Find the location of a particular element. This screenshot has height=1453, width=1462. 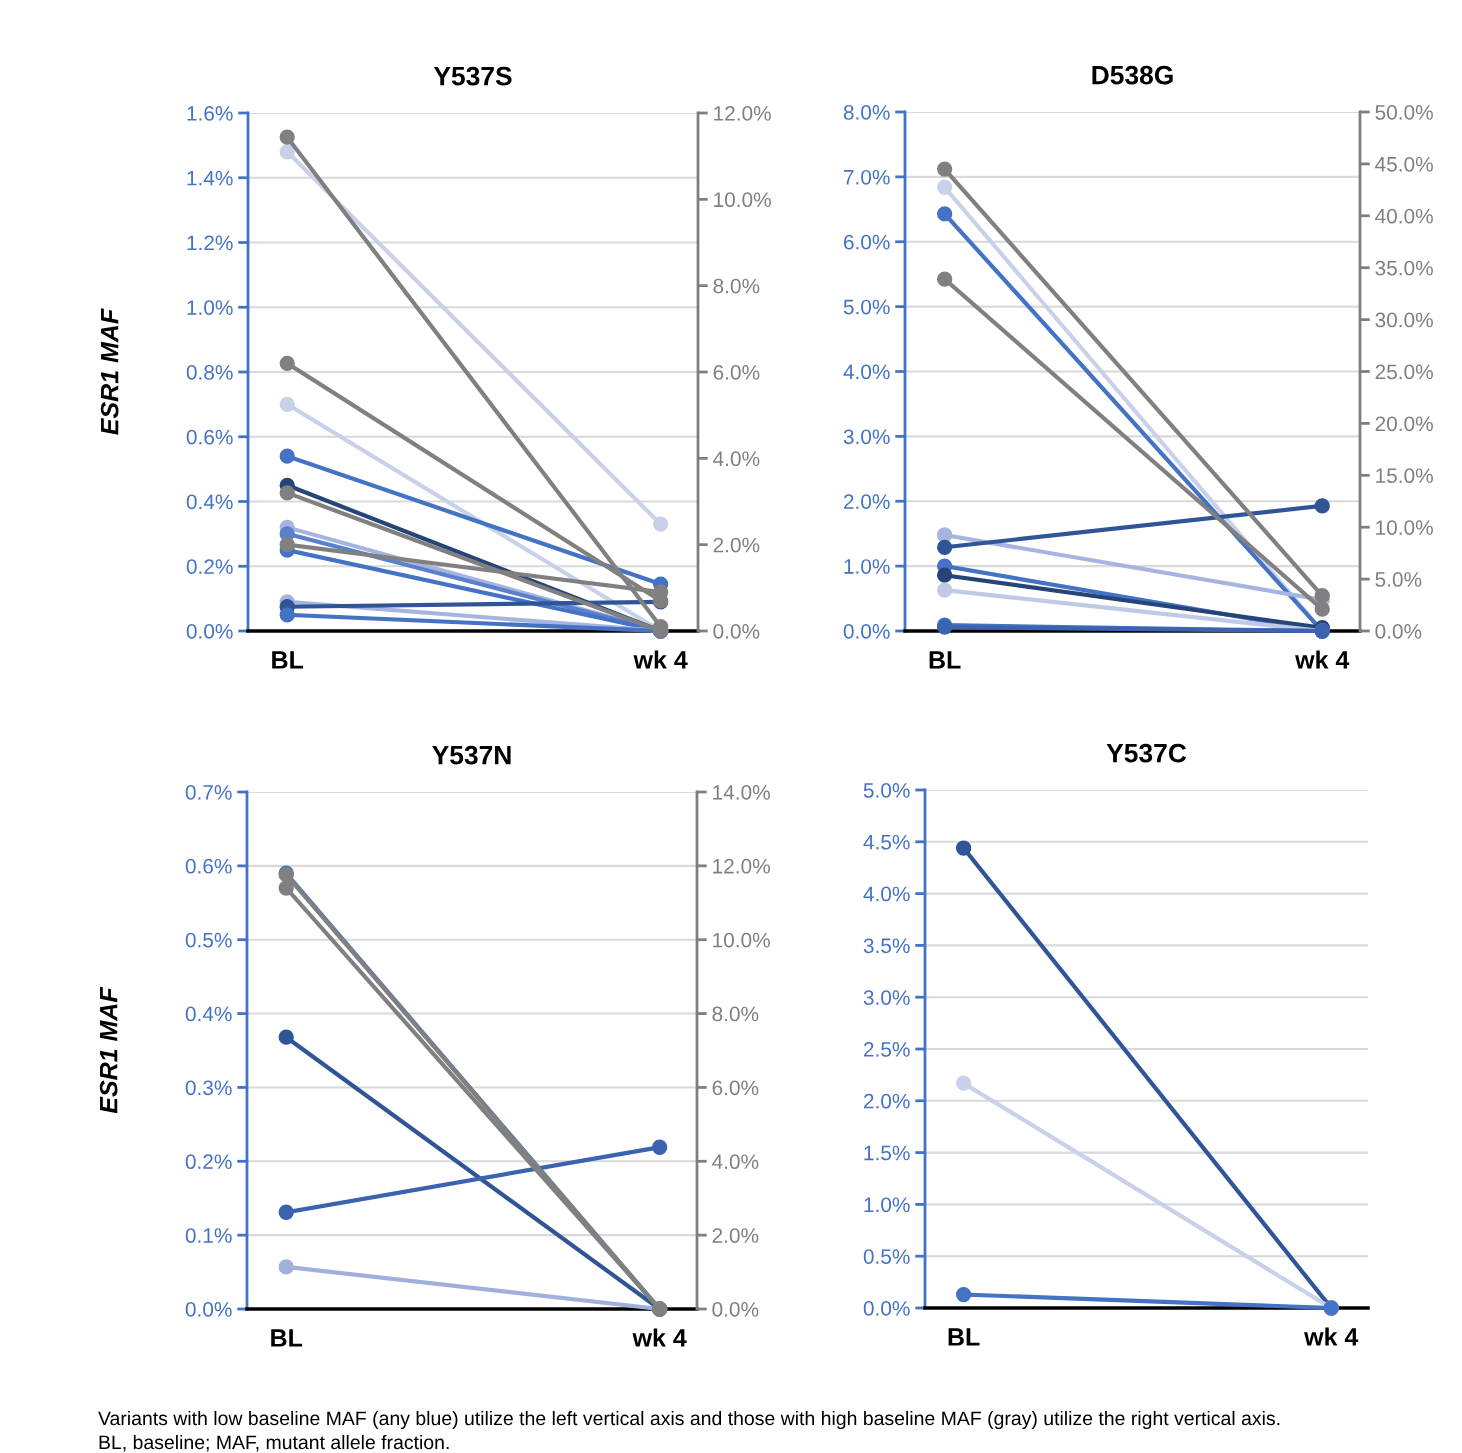

y2-tick-label: 25.0% is located at coordinates (1404, 372).